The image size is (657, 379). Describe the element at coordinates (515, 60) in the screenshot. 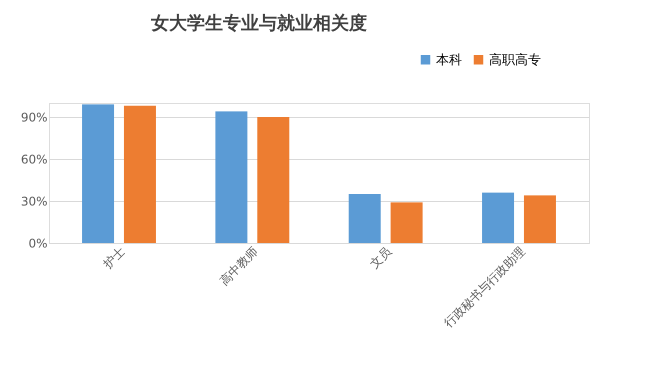

I see `legend-label: 高职高专` at that location.